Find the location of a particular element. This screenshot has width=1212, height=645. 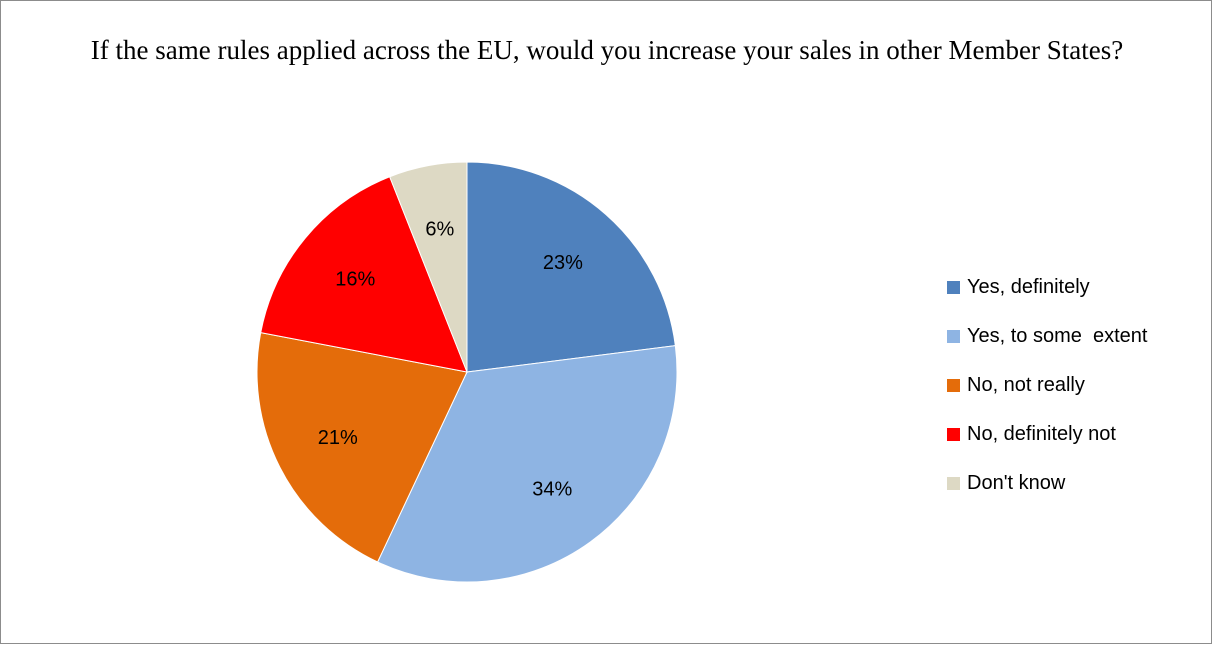

legend-item-yes-to-some-extent: Yes, to some extent is located at coordinates (1047, 336).